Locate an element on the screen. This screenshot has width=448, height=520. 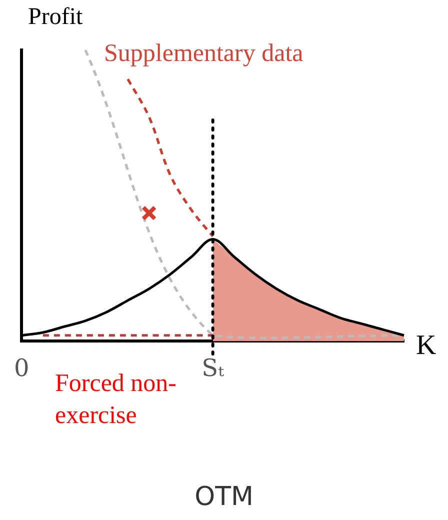
x-axis-title: K is located at coordinates (426, 346).